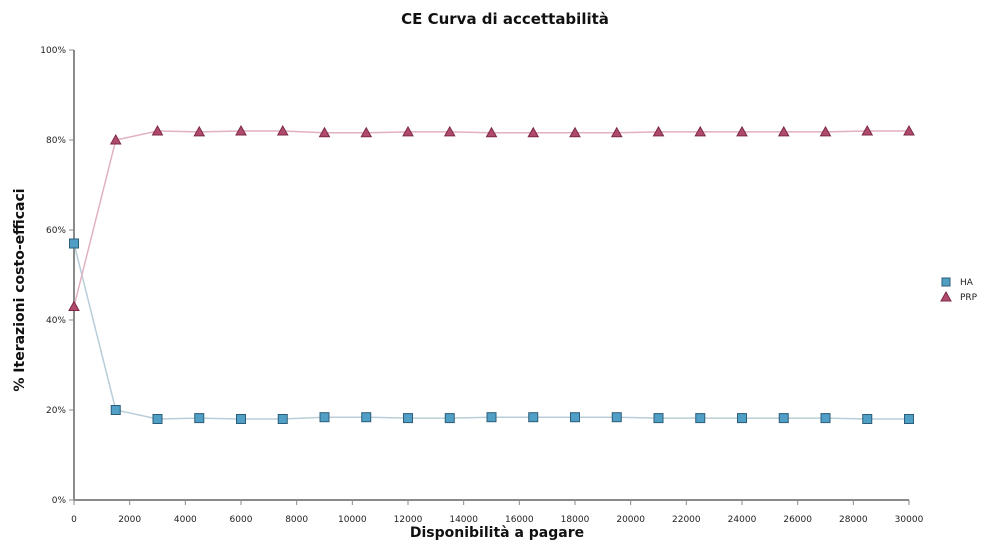  What do you see at coordinates (241, 520) in the screenshot?
I see `x-tick-label: 6000` at bounding box center [241, 520].